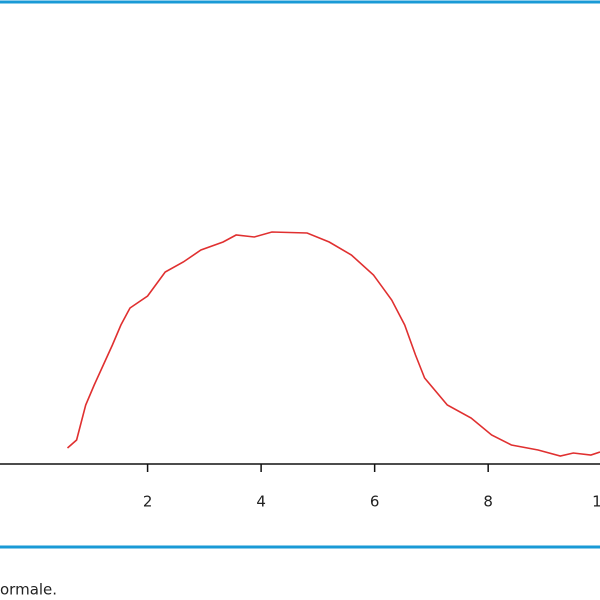 This screenshot has height=600, width=600. What do you see at coordinates (488, 502) in the screenshot?
I see `x-tick-label: 8` at bounding box center [488, 502].